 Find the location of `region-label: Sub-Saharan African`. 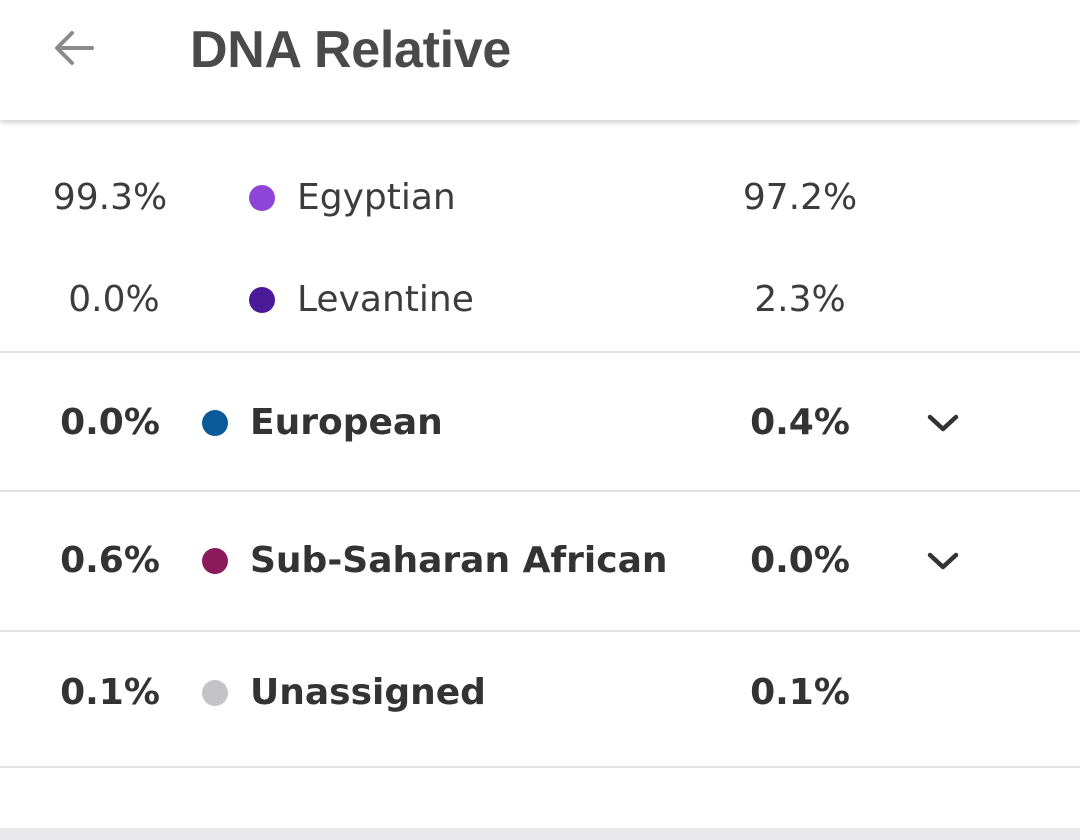

region-label: Sub-Saharan African is located at coordinates (459, 560).